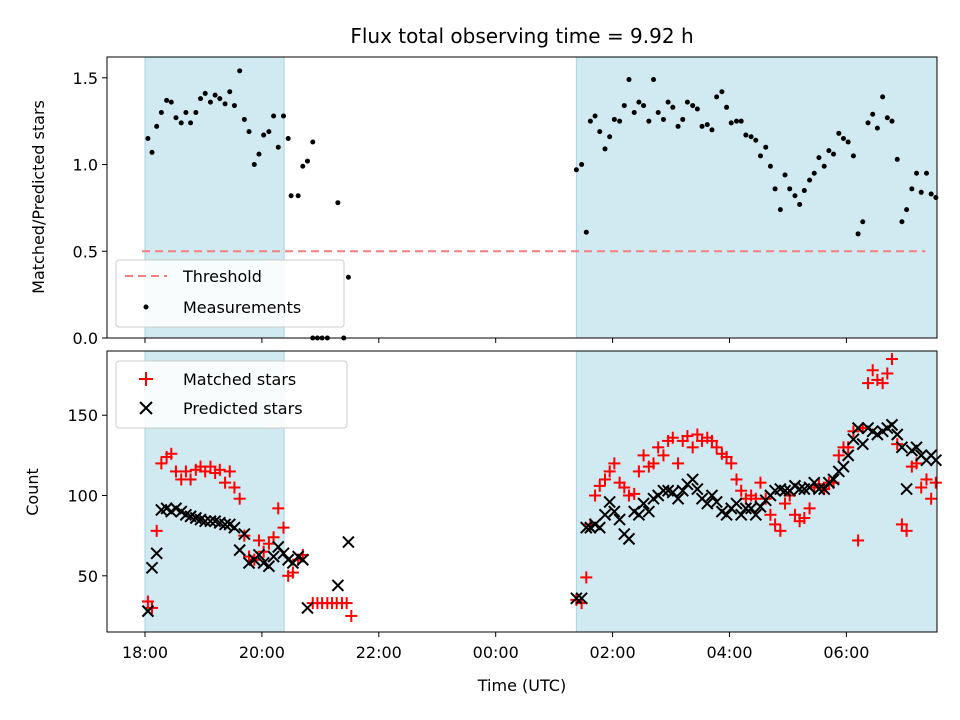 This screenshot has height=720, width=960. Describe the element at coordinates (231, 394) in the screenshot. I see `bottom-legend: Matched stars Predicted stars` at that location.